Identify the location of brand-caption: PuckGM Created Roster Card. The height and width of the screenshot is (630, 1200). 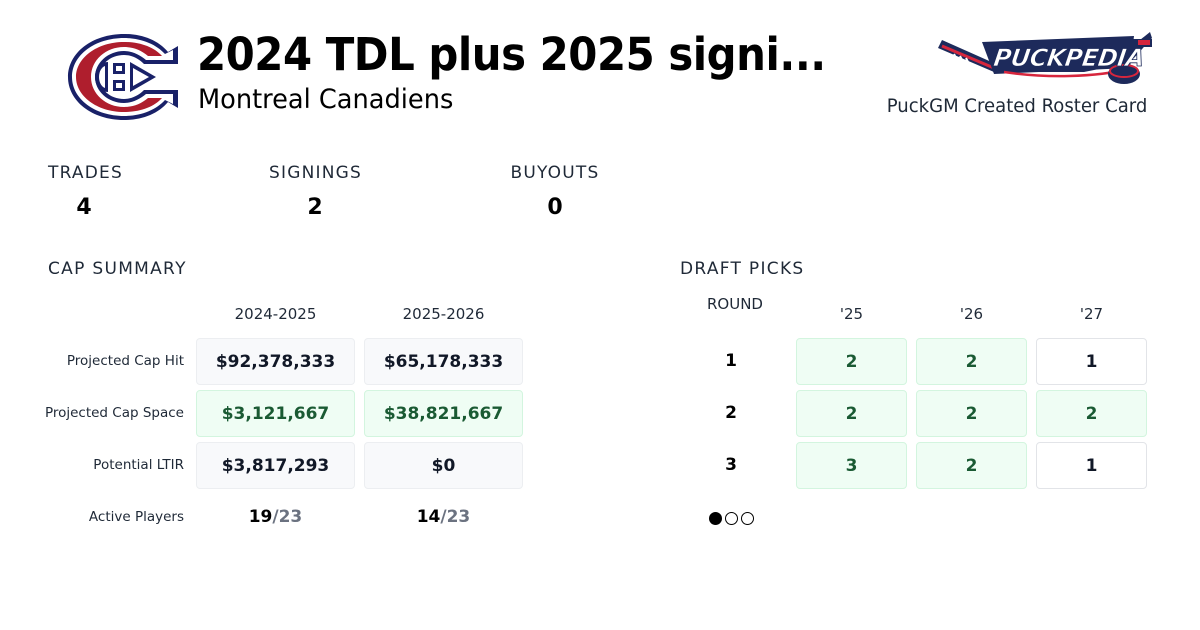
(1016, 106).